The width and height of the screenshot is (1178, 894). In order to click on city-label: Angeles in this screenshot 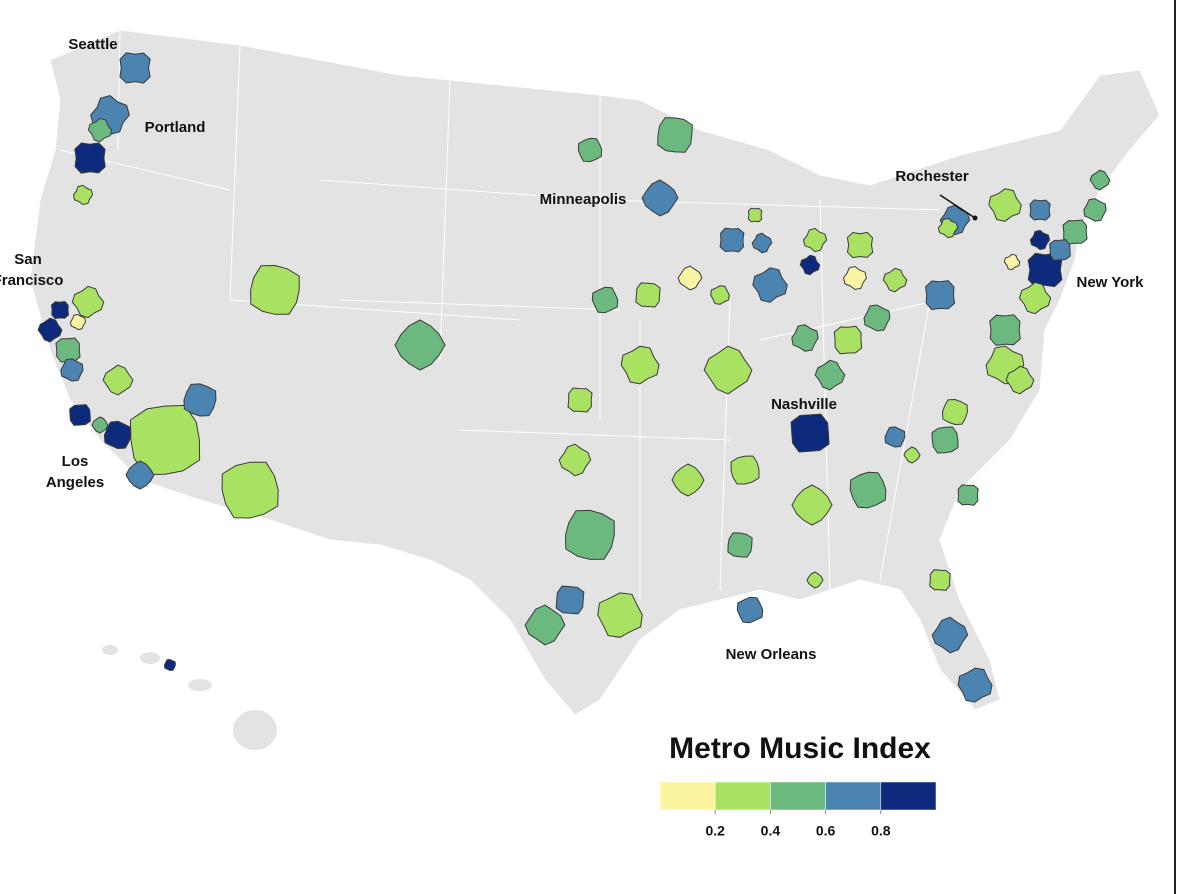, I will do `click(75, 482)`.